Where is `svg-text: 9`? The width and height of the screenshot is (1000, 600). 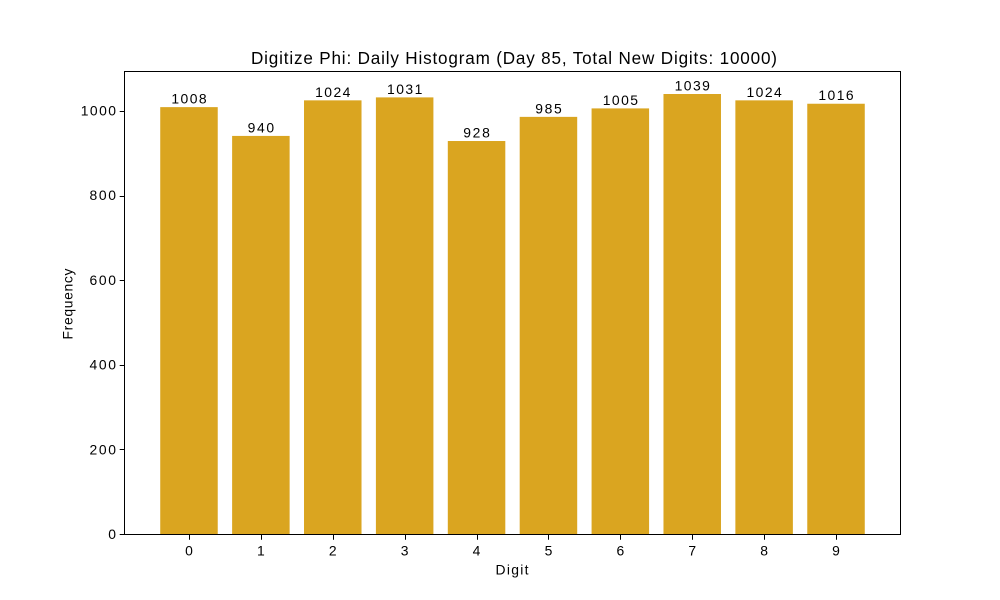
svg-text: 9 is located at coordinates (836, 550).